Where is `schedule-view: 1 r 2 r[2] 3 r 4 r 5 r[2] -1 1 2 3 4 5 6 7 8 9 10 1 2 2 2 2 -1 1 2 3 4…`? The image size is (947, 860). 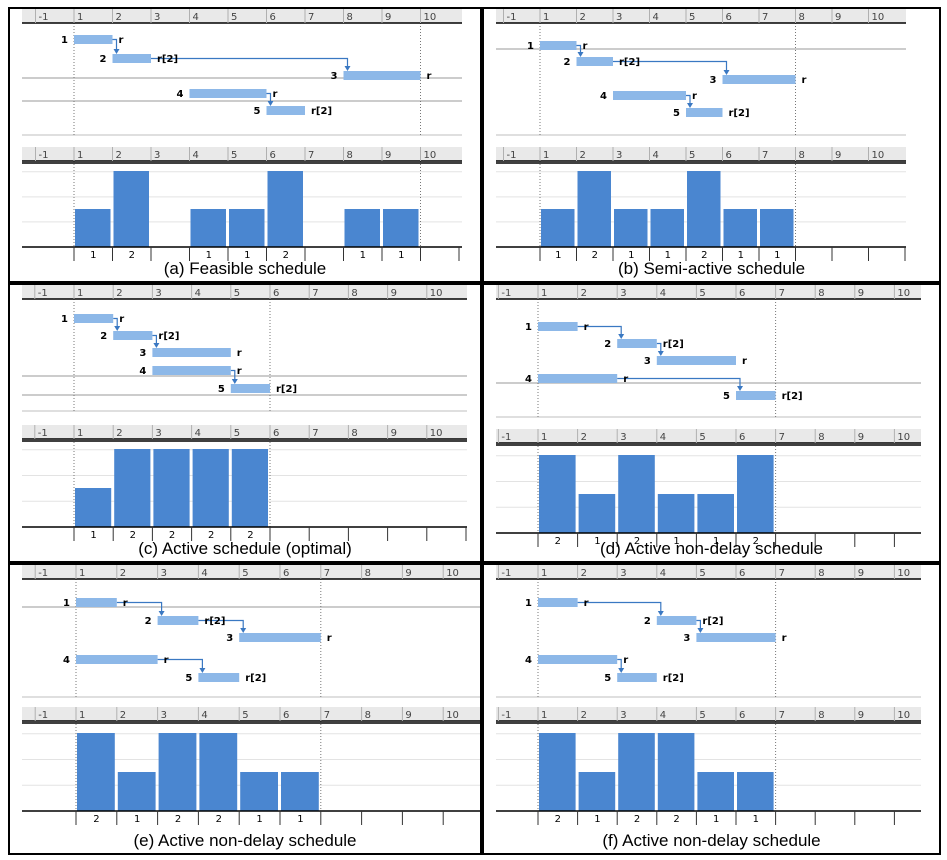
schedule-view: 1 r 2 r[2] 3 r 4 r 5 r[2] -1 1 2 3 4 5 6 7 8 9 10 1 2 2 2 2 -1 1 2 3 4… is located at coordinates (244, 415).